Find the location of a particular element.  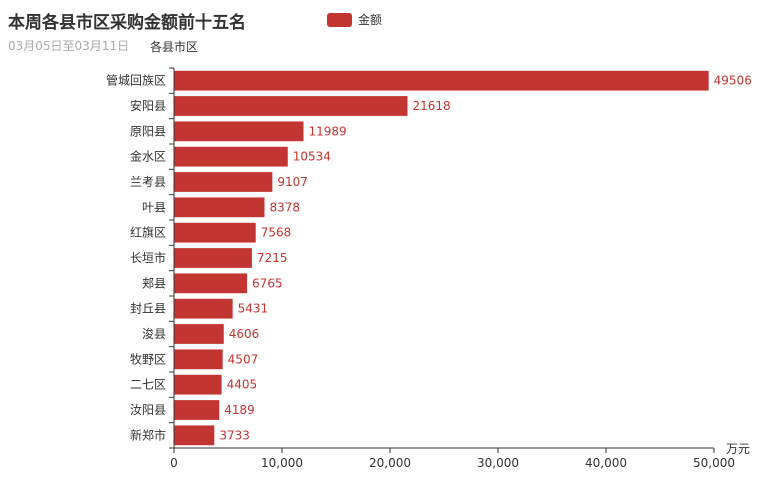

y-tick-label: 红旗区 is located at coordinates (148, 232).